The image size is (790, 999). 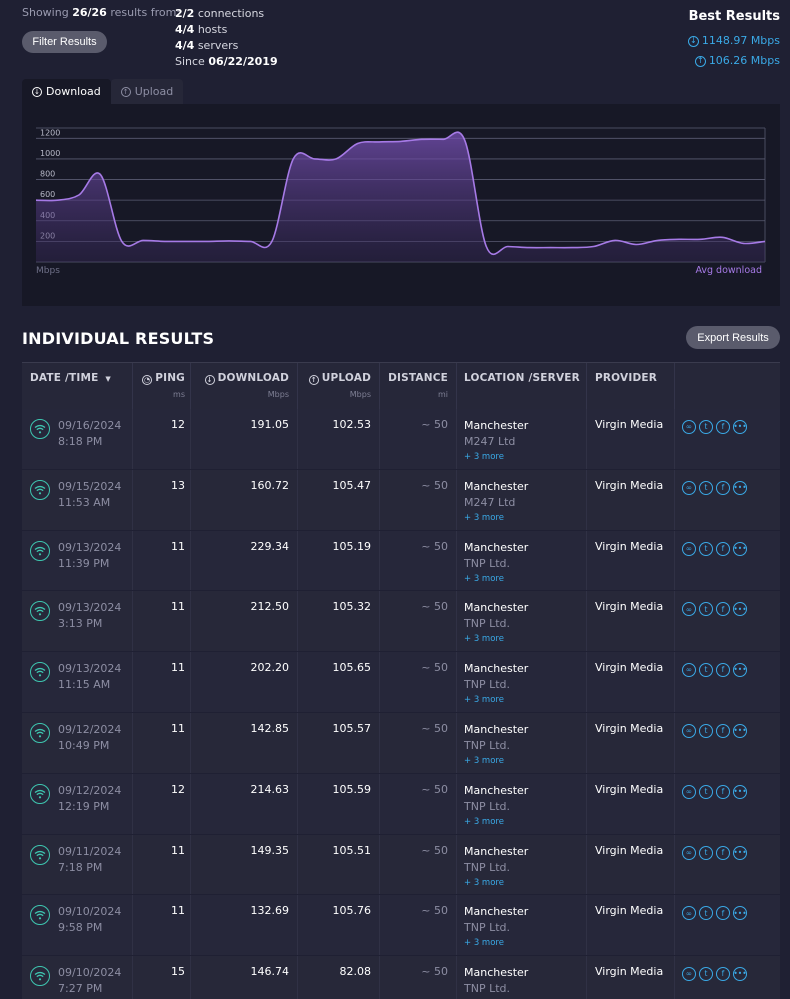 I want to click on col-actions, so click(x=727, y=386).